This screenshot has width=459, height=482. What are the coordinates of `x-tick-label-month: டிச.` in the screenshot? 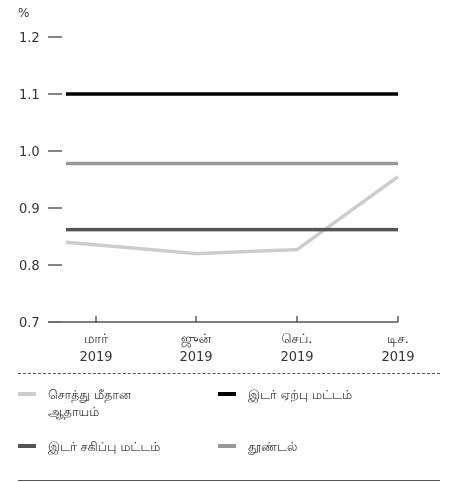 It's located at (398, 339).